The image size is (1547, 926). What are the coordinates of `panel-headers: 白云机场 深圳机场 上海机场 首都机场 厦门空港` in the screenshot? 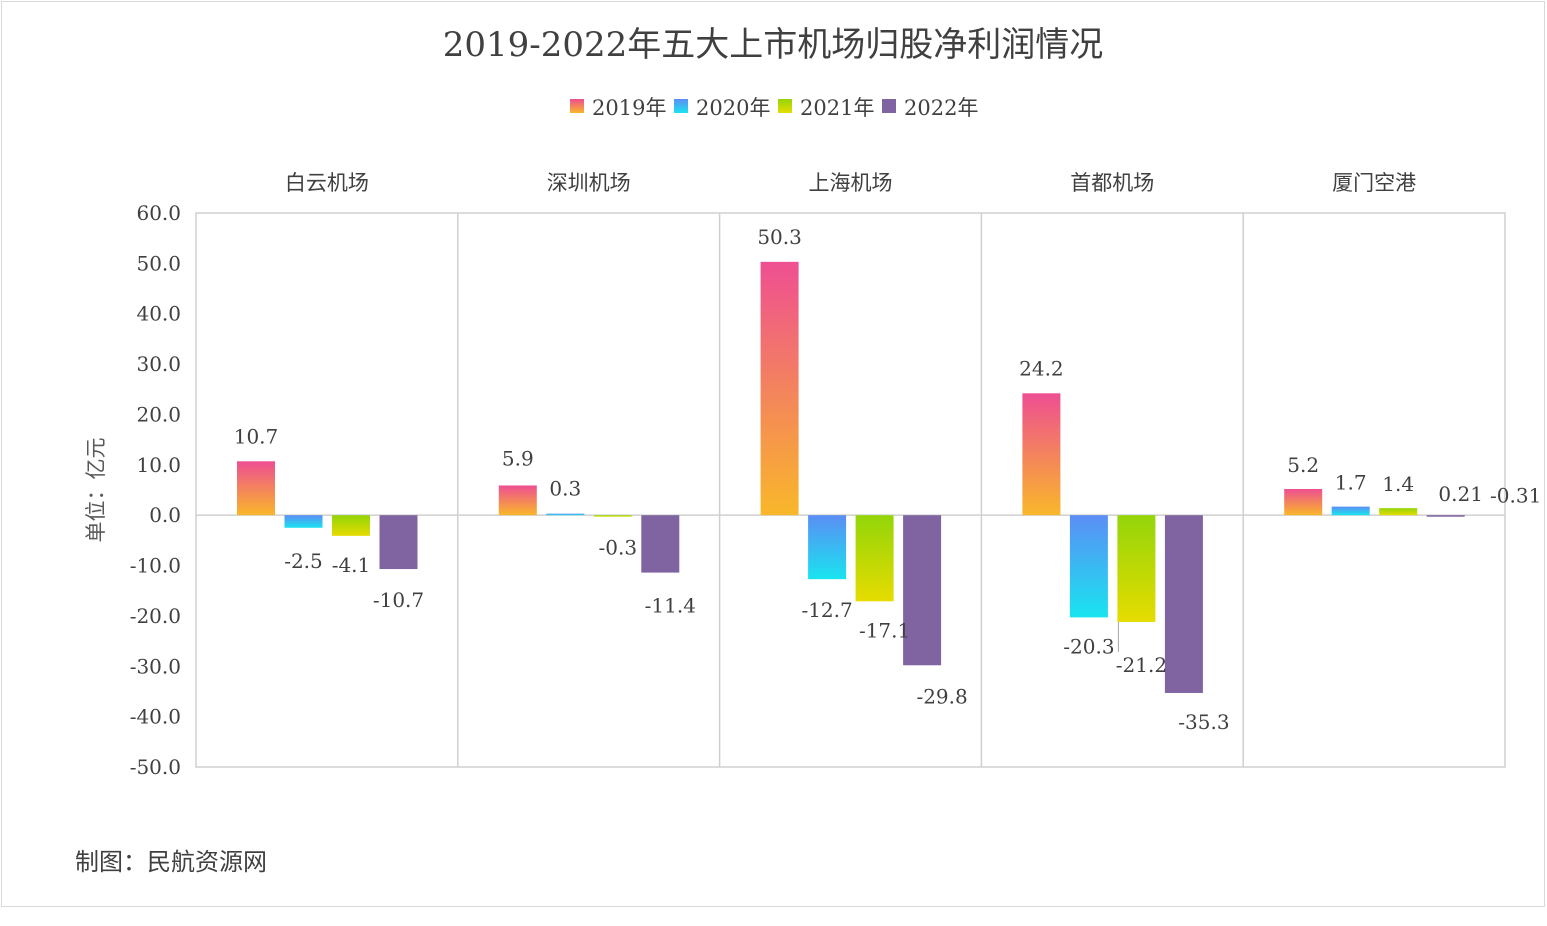 It's located at (850, 183).